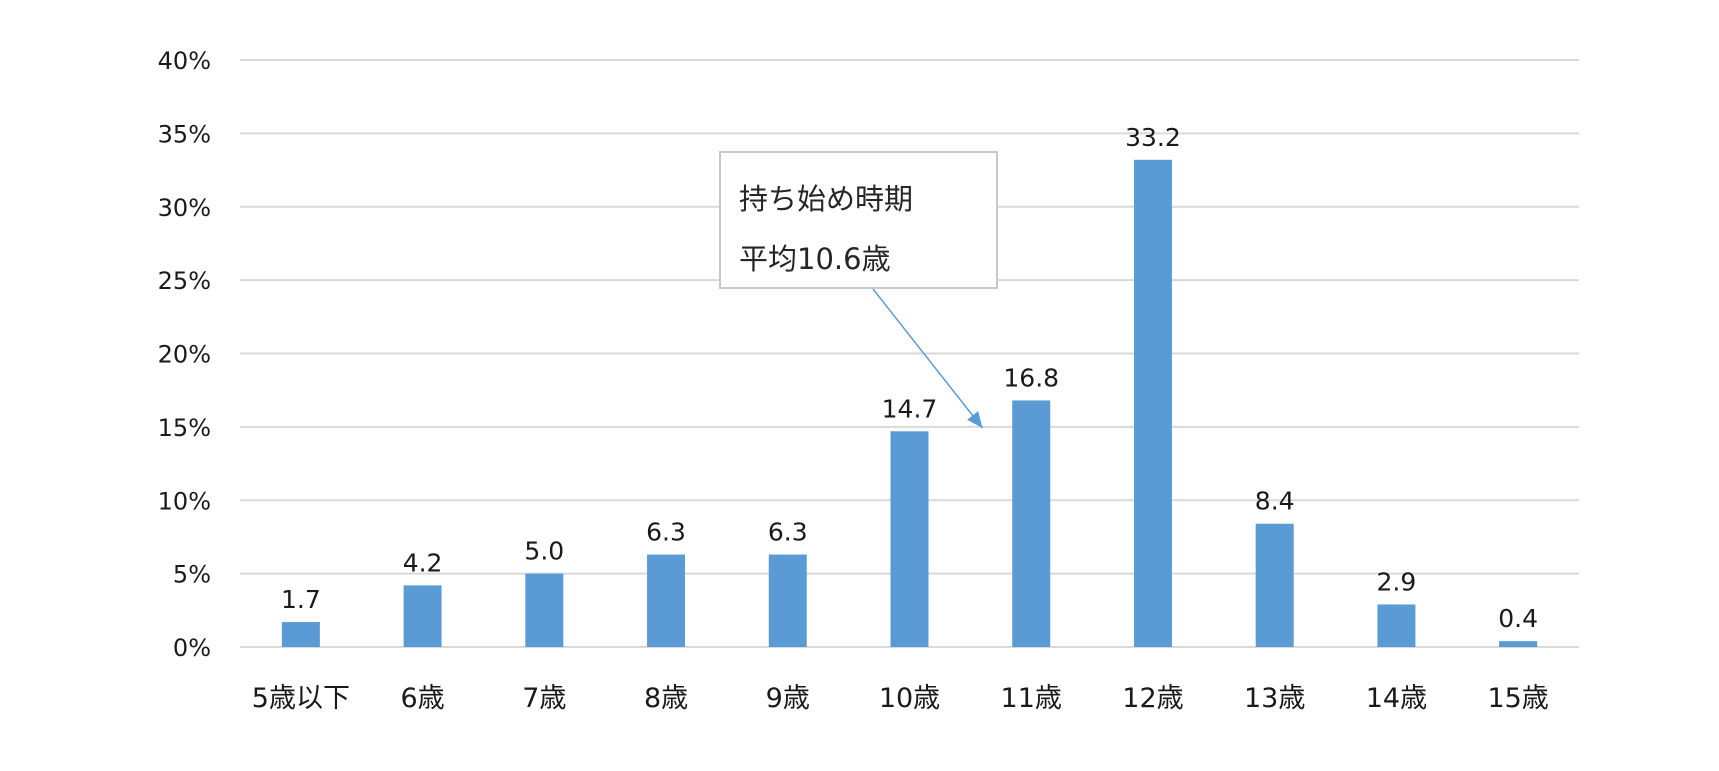  Describe the element at coordinates (1031, 523) in the screenshot. I see `bar-11歳` at that location.